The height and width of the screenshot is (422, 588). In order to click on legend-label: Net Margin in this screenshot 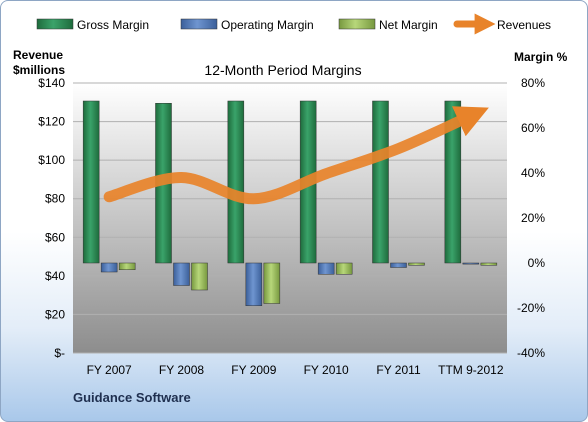, I will do `click(408, 25)`.